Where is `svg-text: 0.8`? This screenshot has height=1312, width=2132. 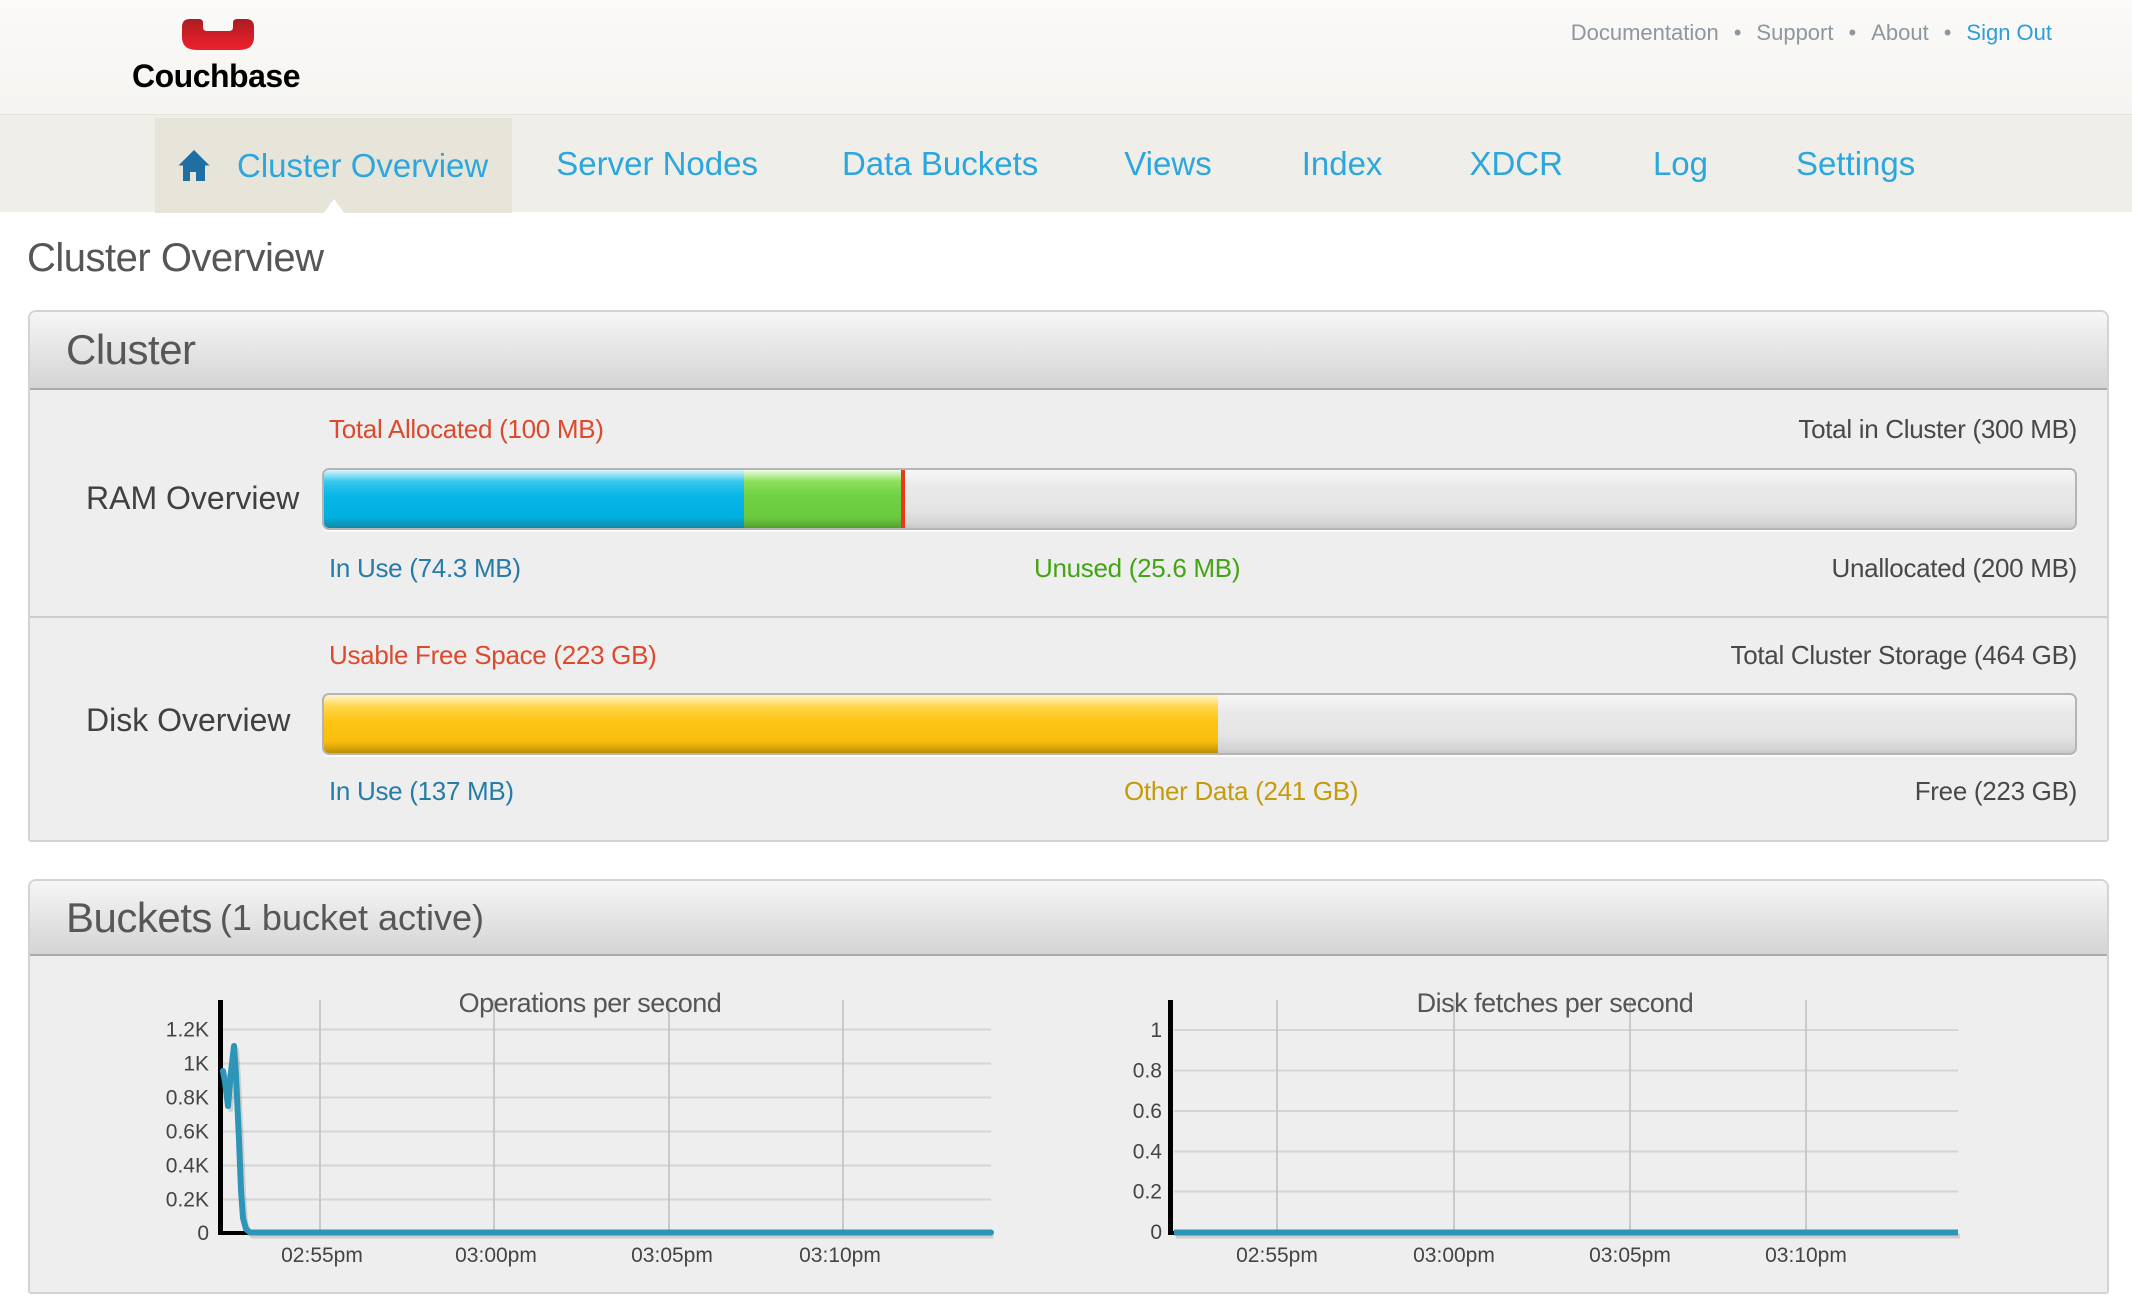 svg-text: 0.8 is located at coordinates (1147, 1071).